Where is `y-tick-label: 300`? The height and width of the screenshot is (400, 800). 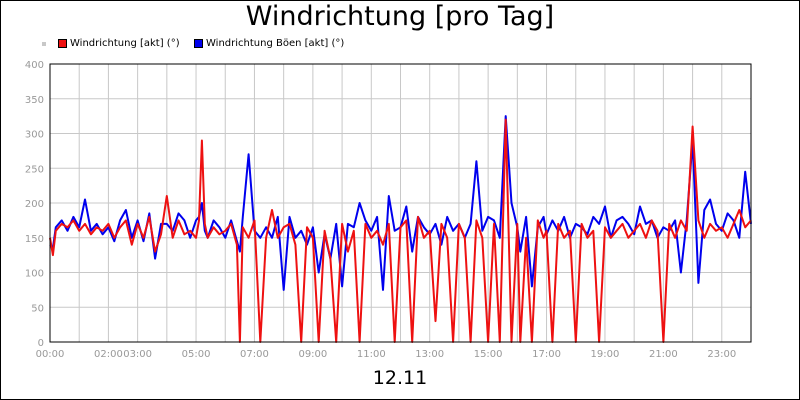
y-tick-label: 300 is located at coordinates (34, 135).